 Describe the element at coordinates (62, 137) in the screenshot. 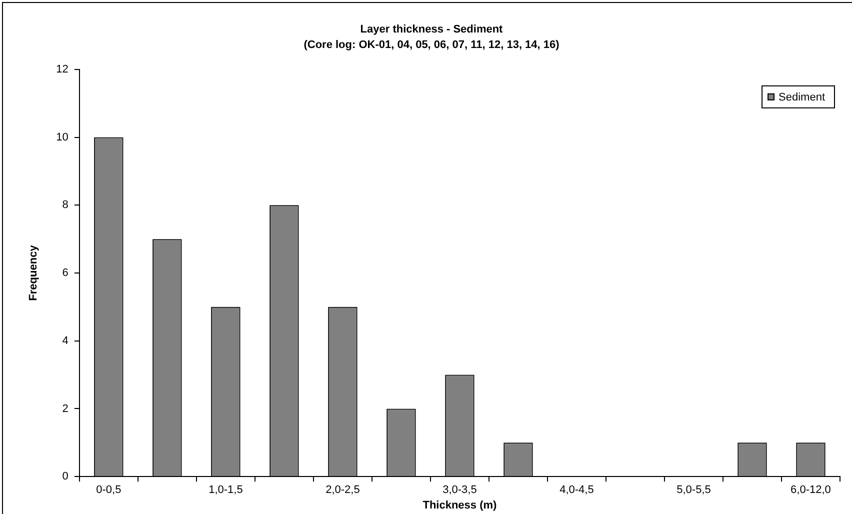

I see `y-tick-label: 10` at that location.